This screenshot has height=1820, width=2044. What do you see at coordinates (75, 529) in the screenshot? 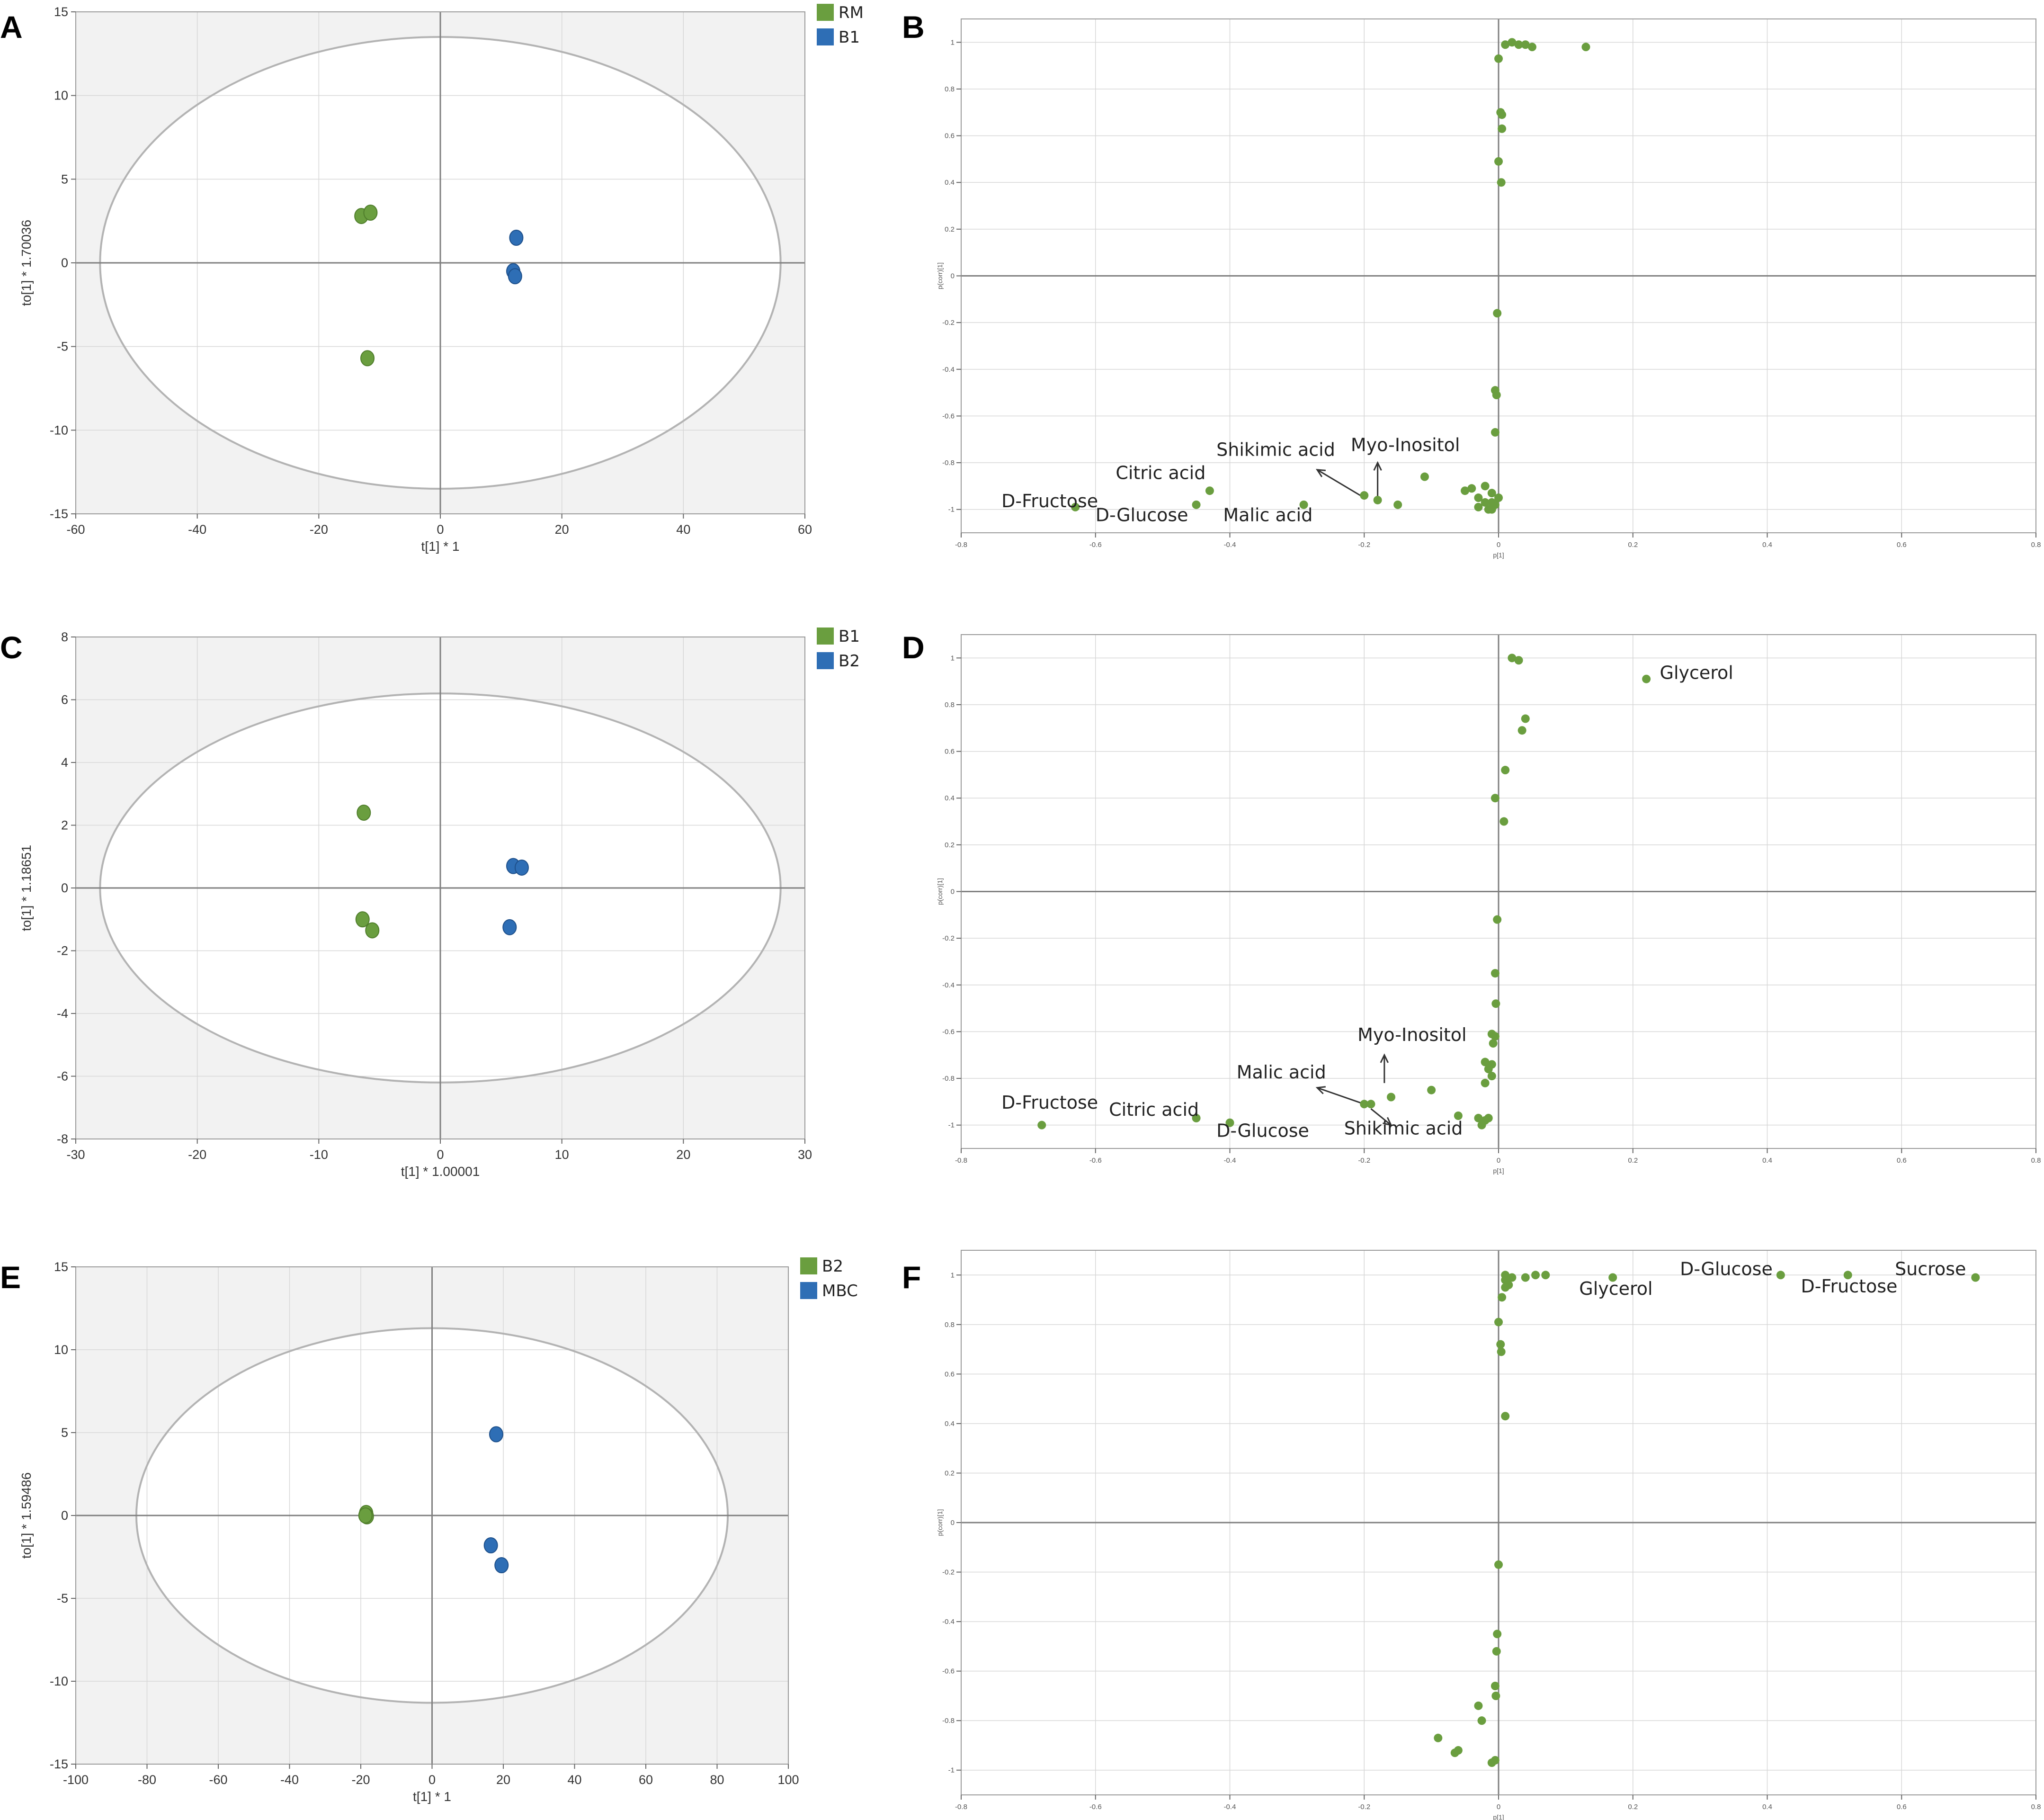
I see `x-tick-label: -60` at bounding box center [75, 529].